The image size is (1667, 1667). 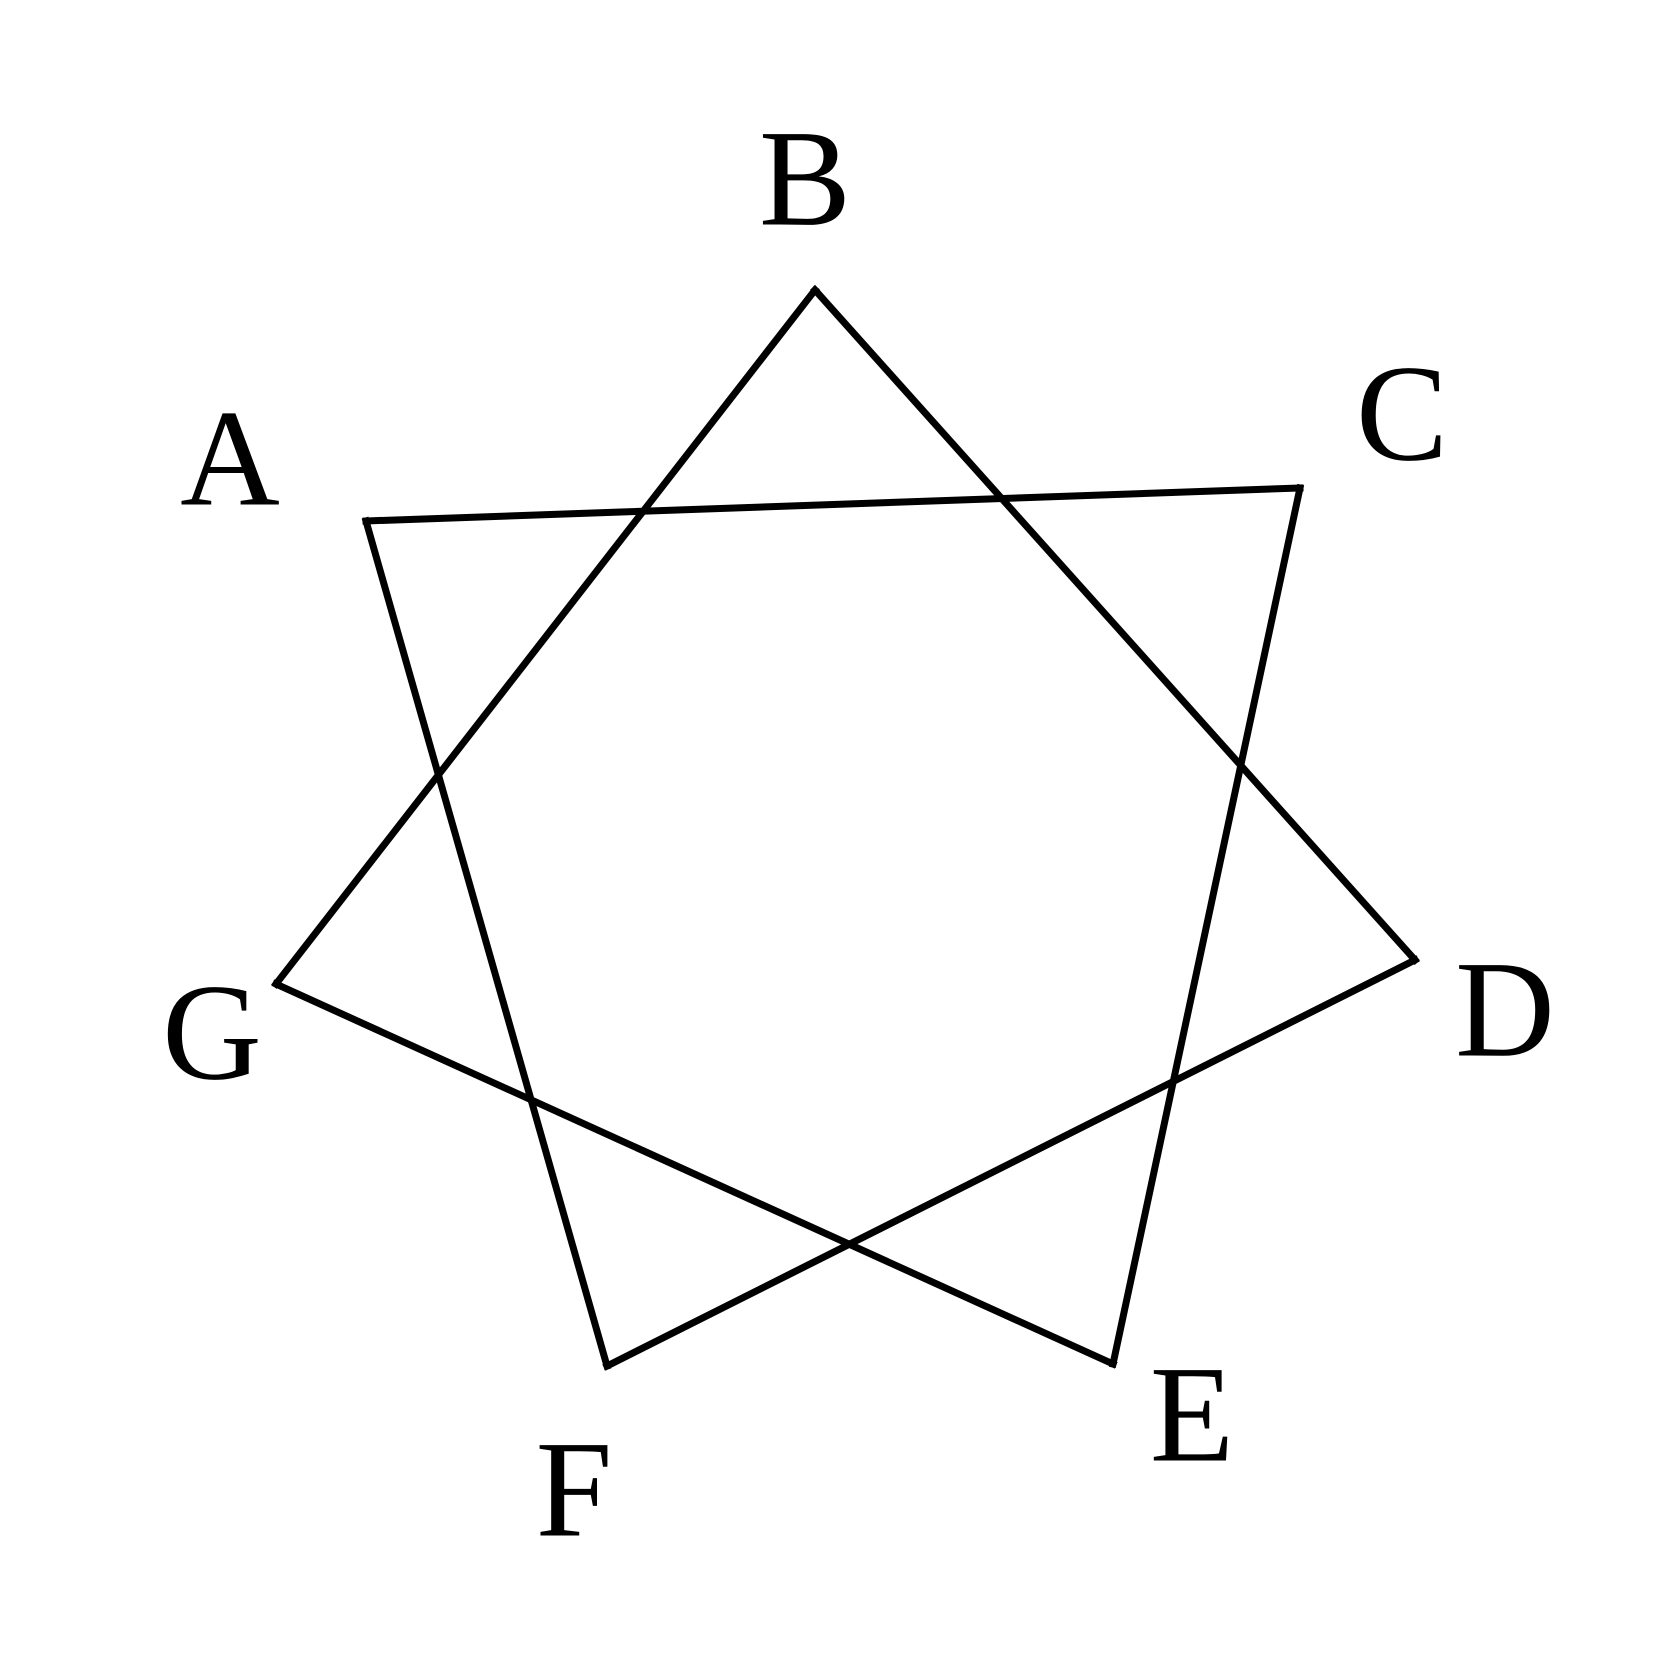 What do you see at coordinates (1192, 1414) in the screenshot?
I see `vertex-label-e: E` at bounding box center [1192, 1414].